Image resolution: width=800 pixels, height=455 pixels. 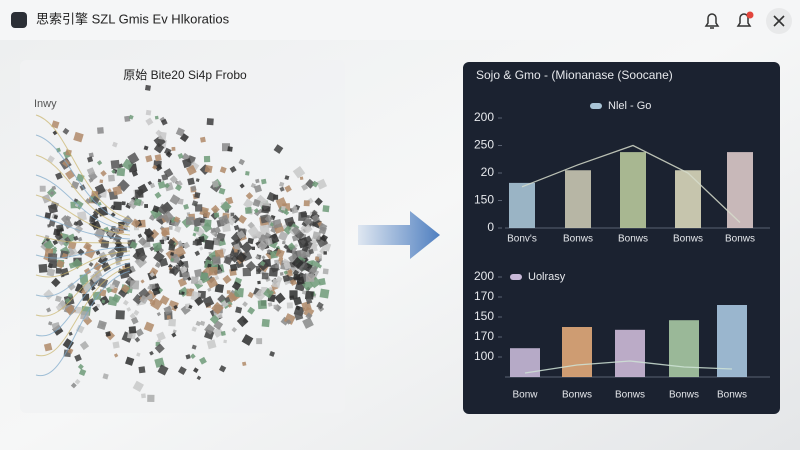 What do you see at coordinates (779, 21) in the screenshot?
I see `close-button` at bounding box center [779, 21].